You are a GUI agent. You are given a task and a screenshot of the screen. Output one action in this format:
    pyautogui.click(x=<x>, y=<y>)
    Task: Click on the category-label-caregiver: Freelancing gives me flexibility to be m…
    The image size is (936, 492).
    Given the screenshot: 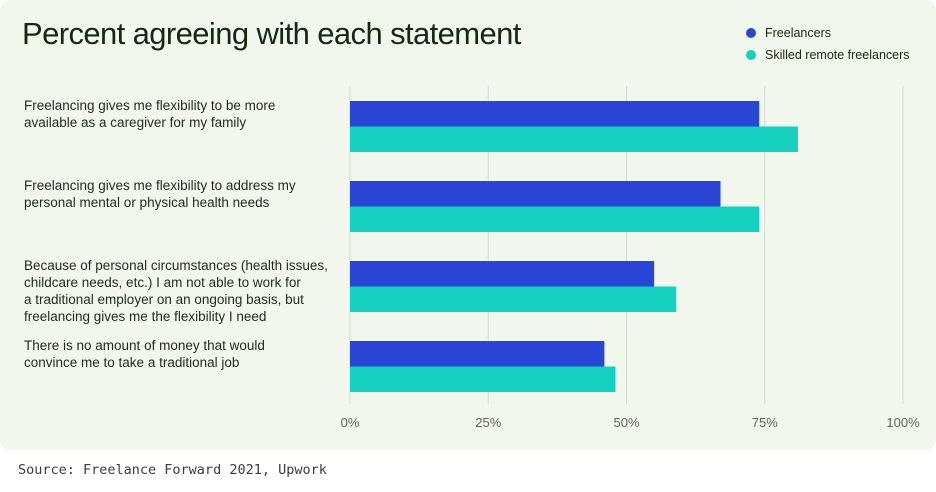 What is the action you would take?
    pyautogui.click(x=150, y=114)
    